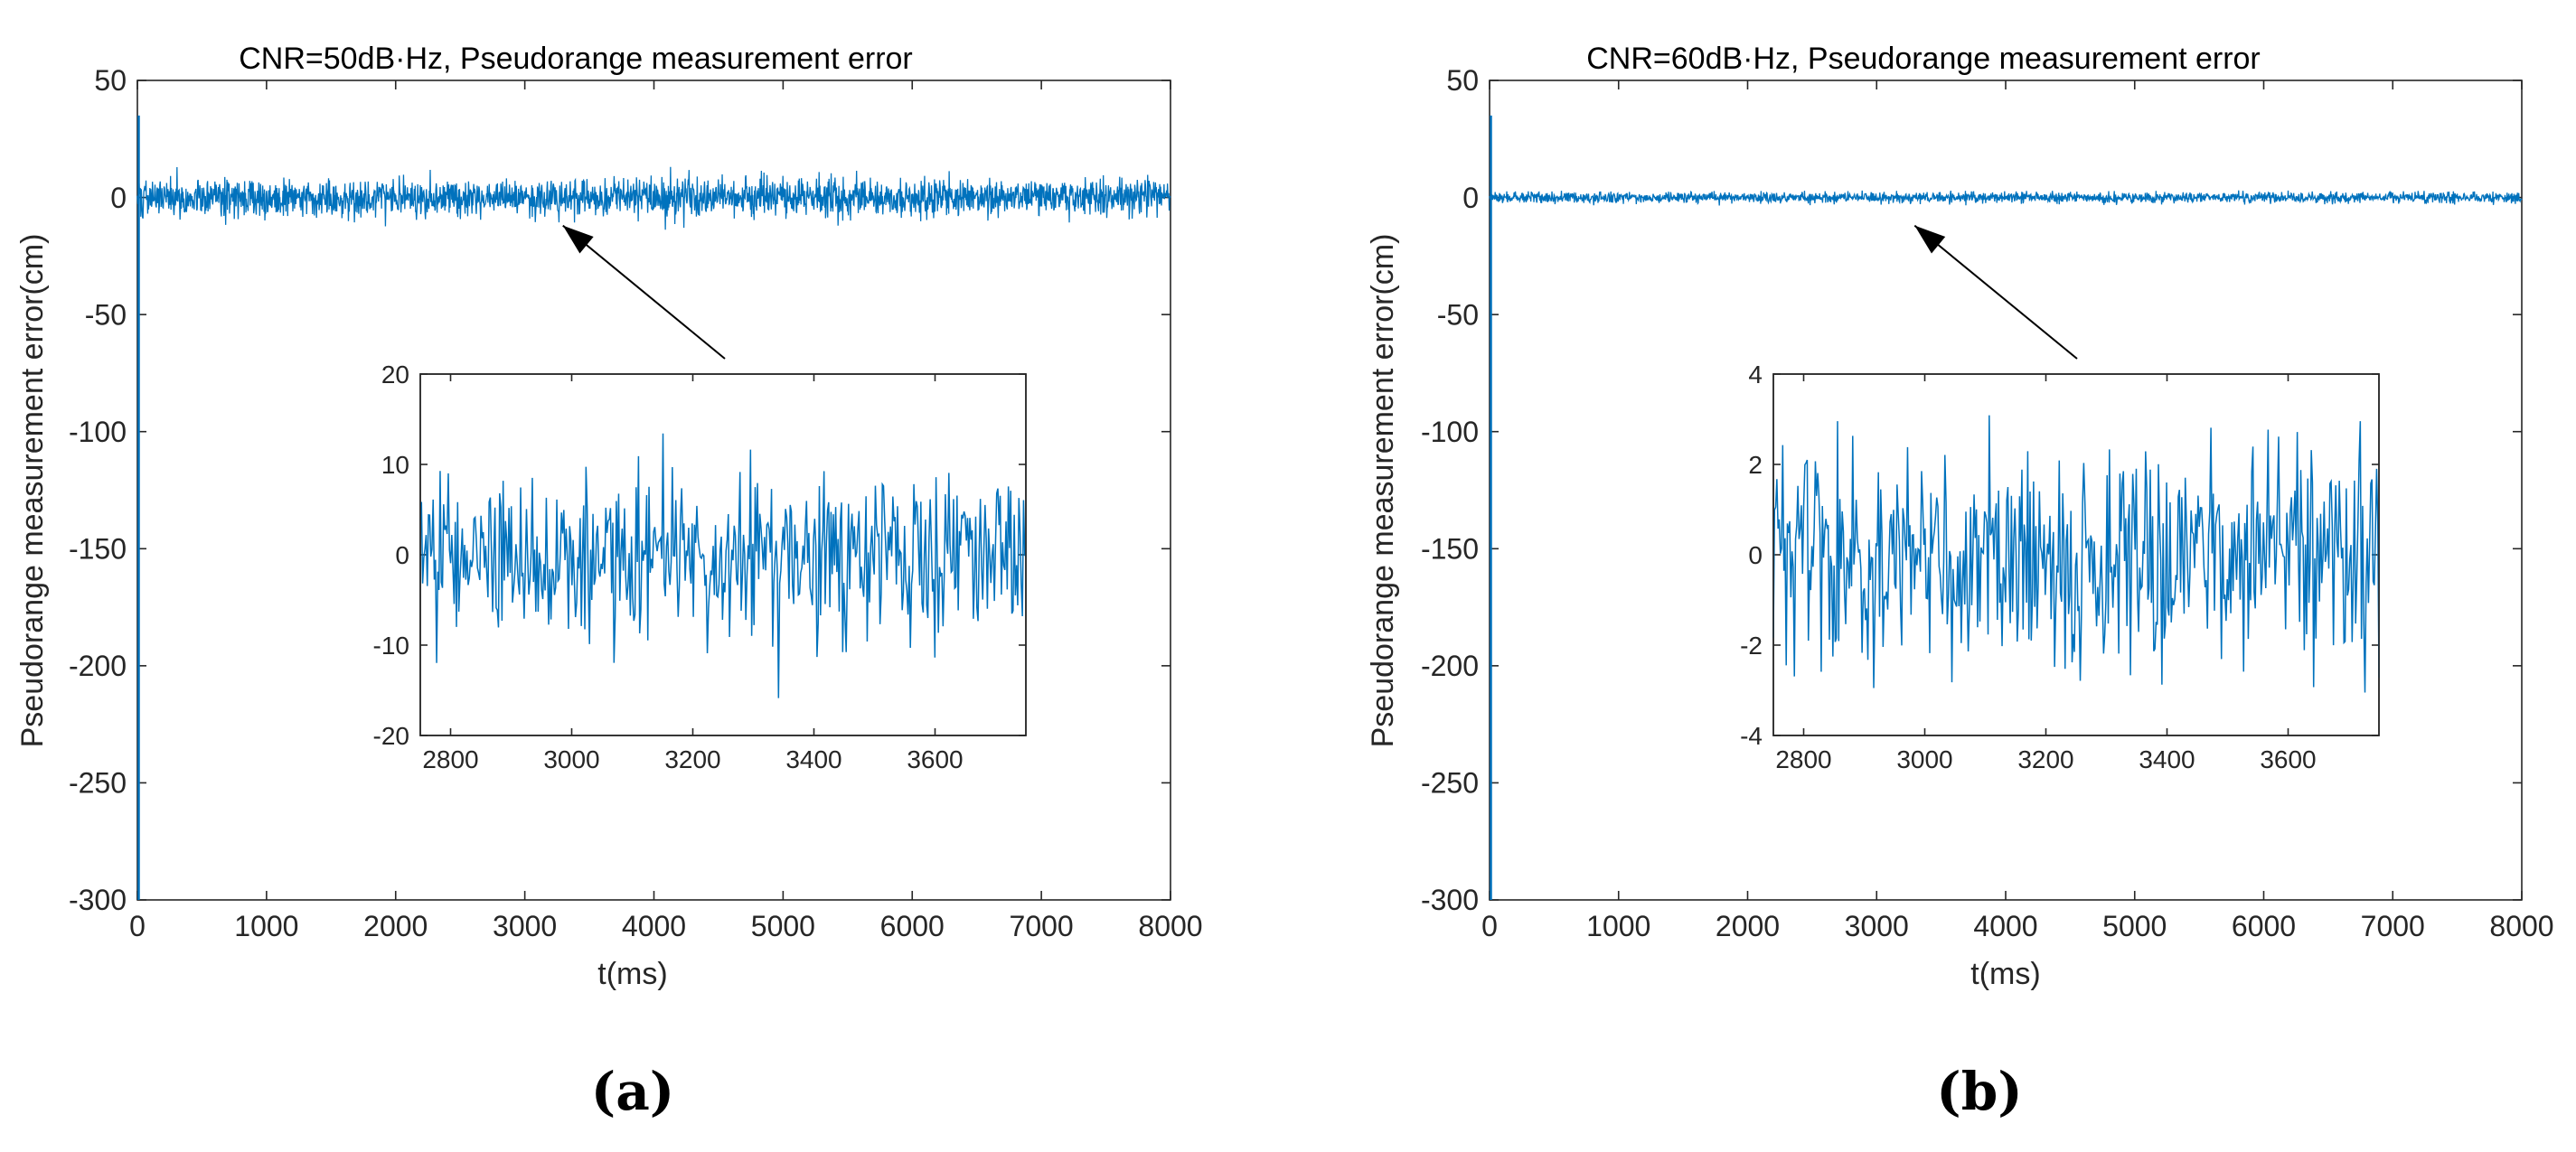 The image size is (2576, 1152). What do you see at coordinates (1752, 736) in the screenshot?
I see `y-tick-label: -4` at bounding box center [1752, 736].